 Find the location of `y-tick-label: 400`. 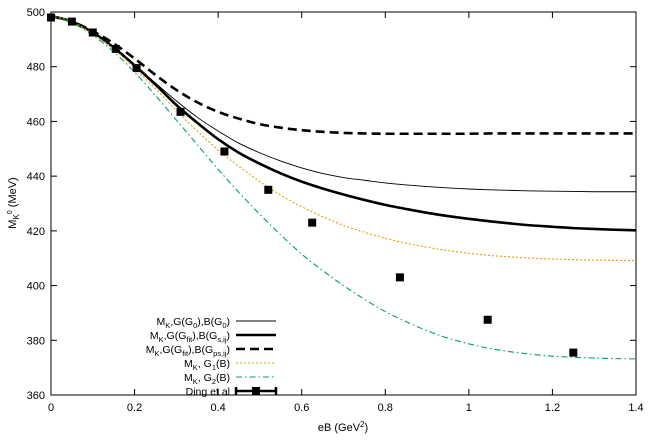

y-tick-label: 400 is located at coordinates (36, 287).